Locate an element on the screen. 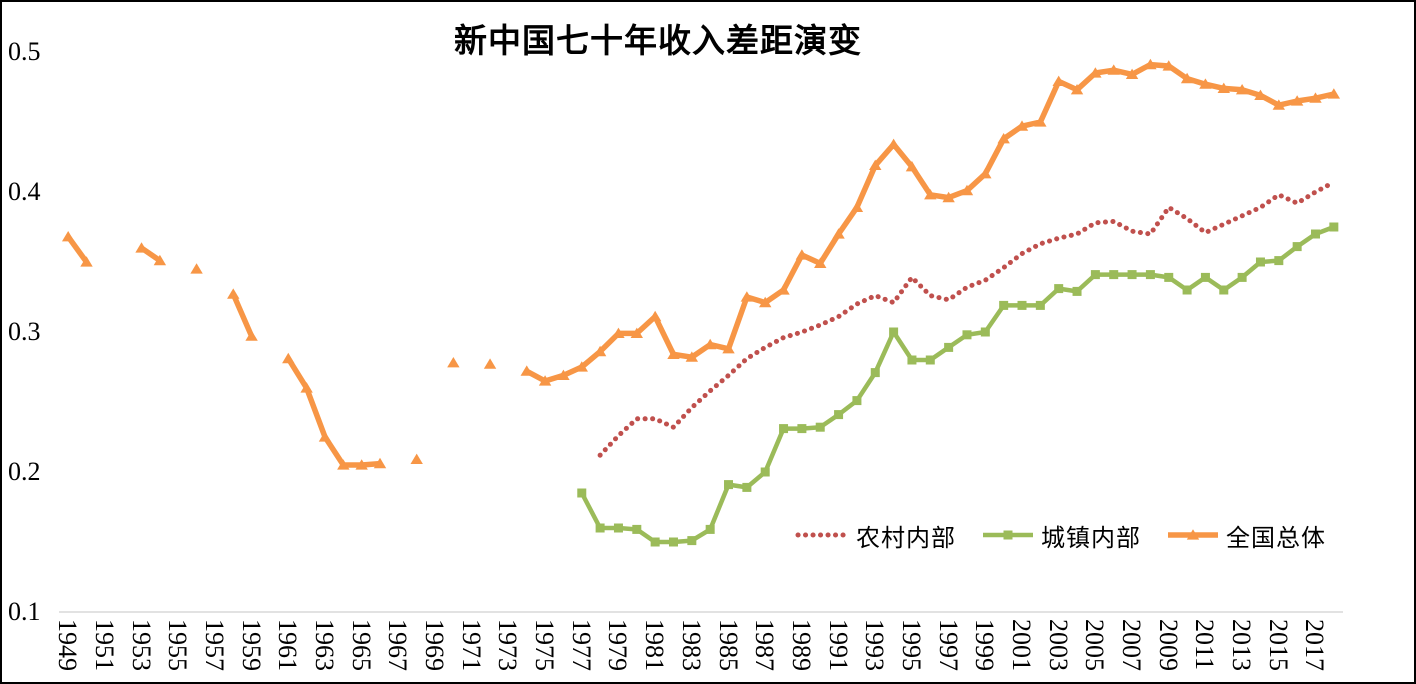  legend-label-rural: 农村内部 is located at coordinates (906, 538).